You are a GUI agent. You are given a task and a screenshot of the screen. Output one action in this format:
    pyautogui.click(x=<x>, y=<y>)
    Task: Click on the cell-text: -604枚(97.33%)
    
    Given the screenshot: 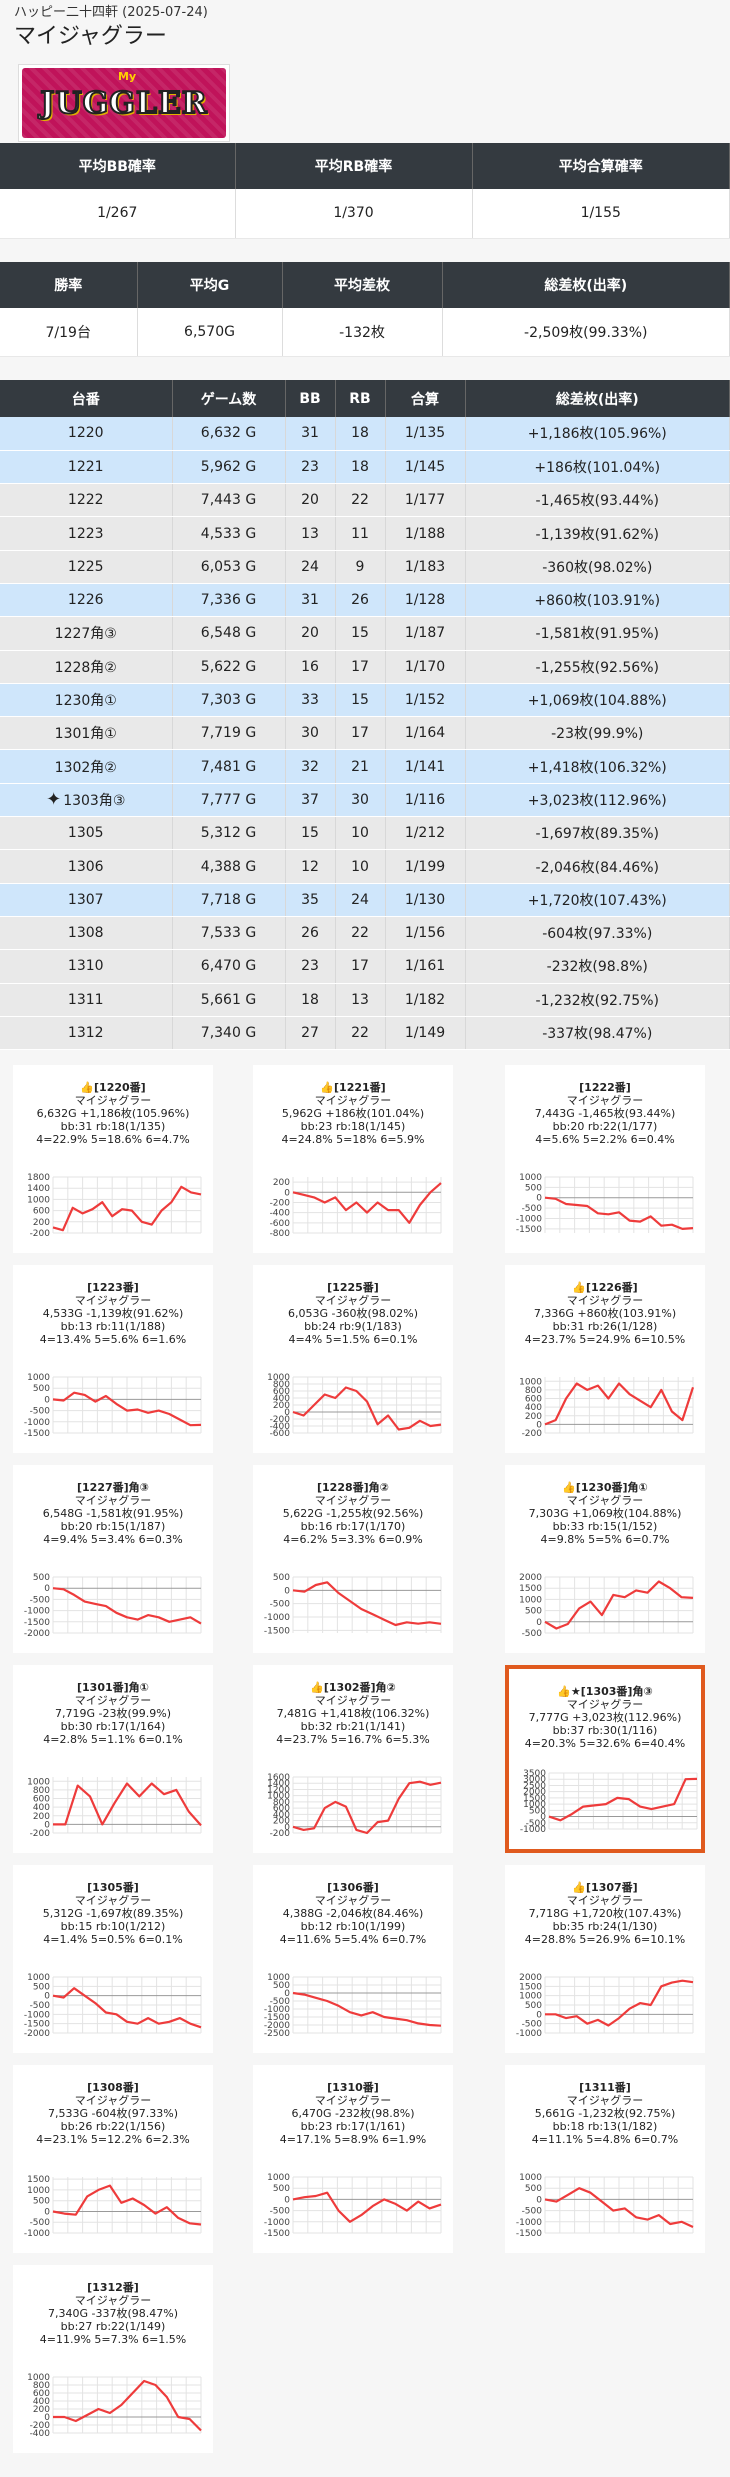 What is the action you would take?
    pyautogui.click(x=597, y=934)
    